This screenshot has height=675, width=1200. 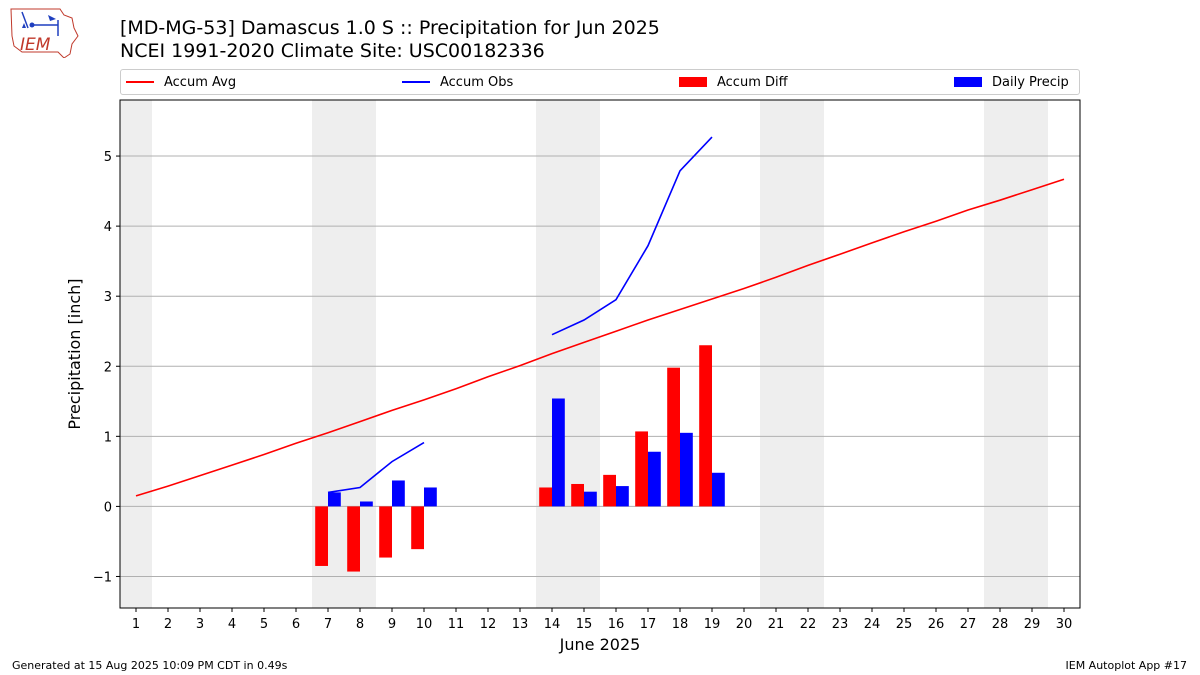 What do you see at coordinates (416, 82) in the screenshot?
I see `legend-swatch-accum-obs` at bounding box center [416, 82].